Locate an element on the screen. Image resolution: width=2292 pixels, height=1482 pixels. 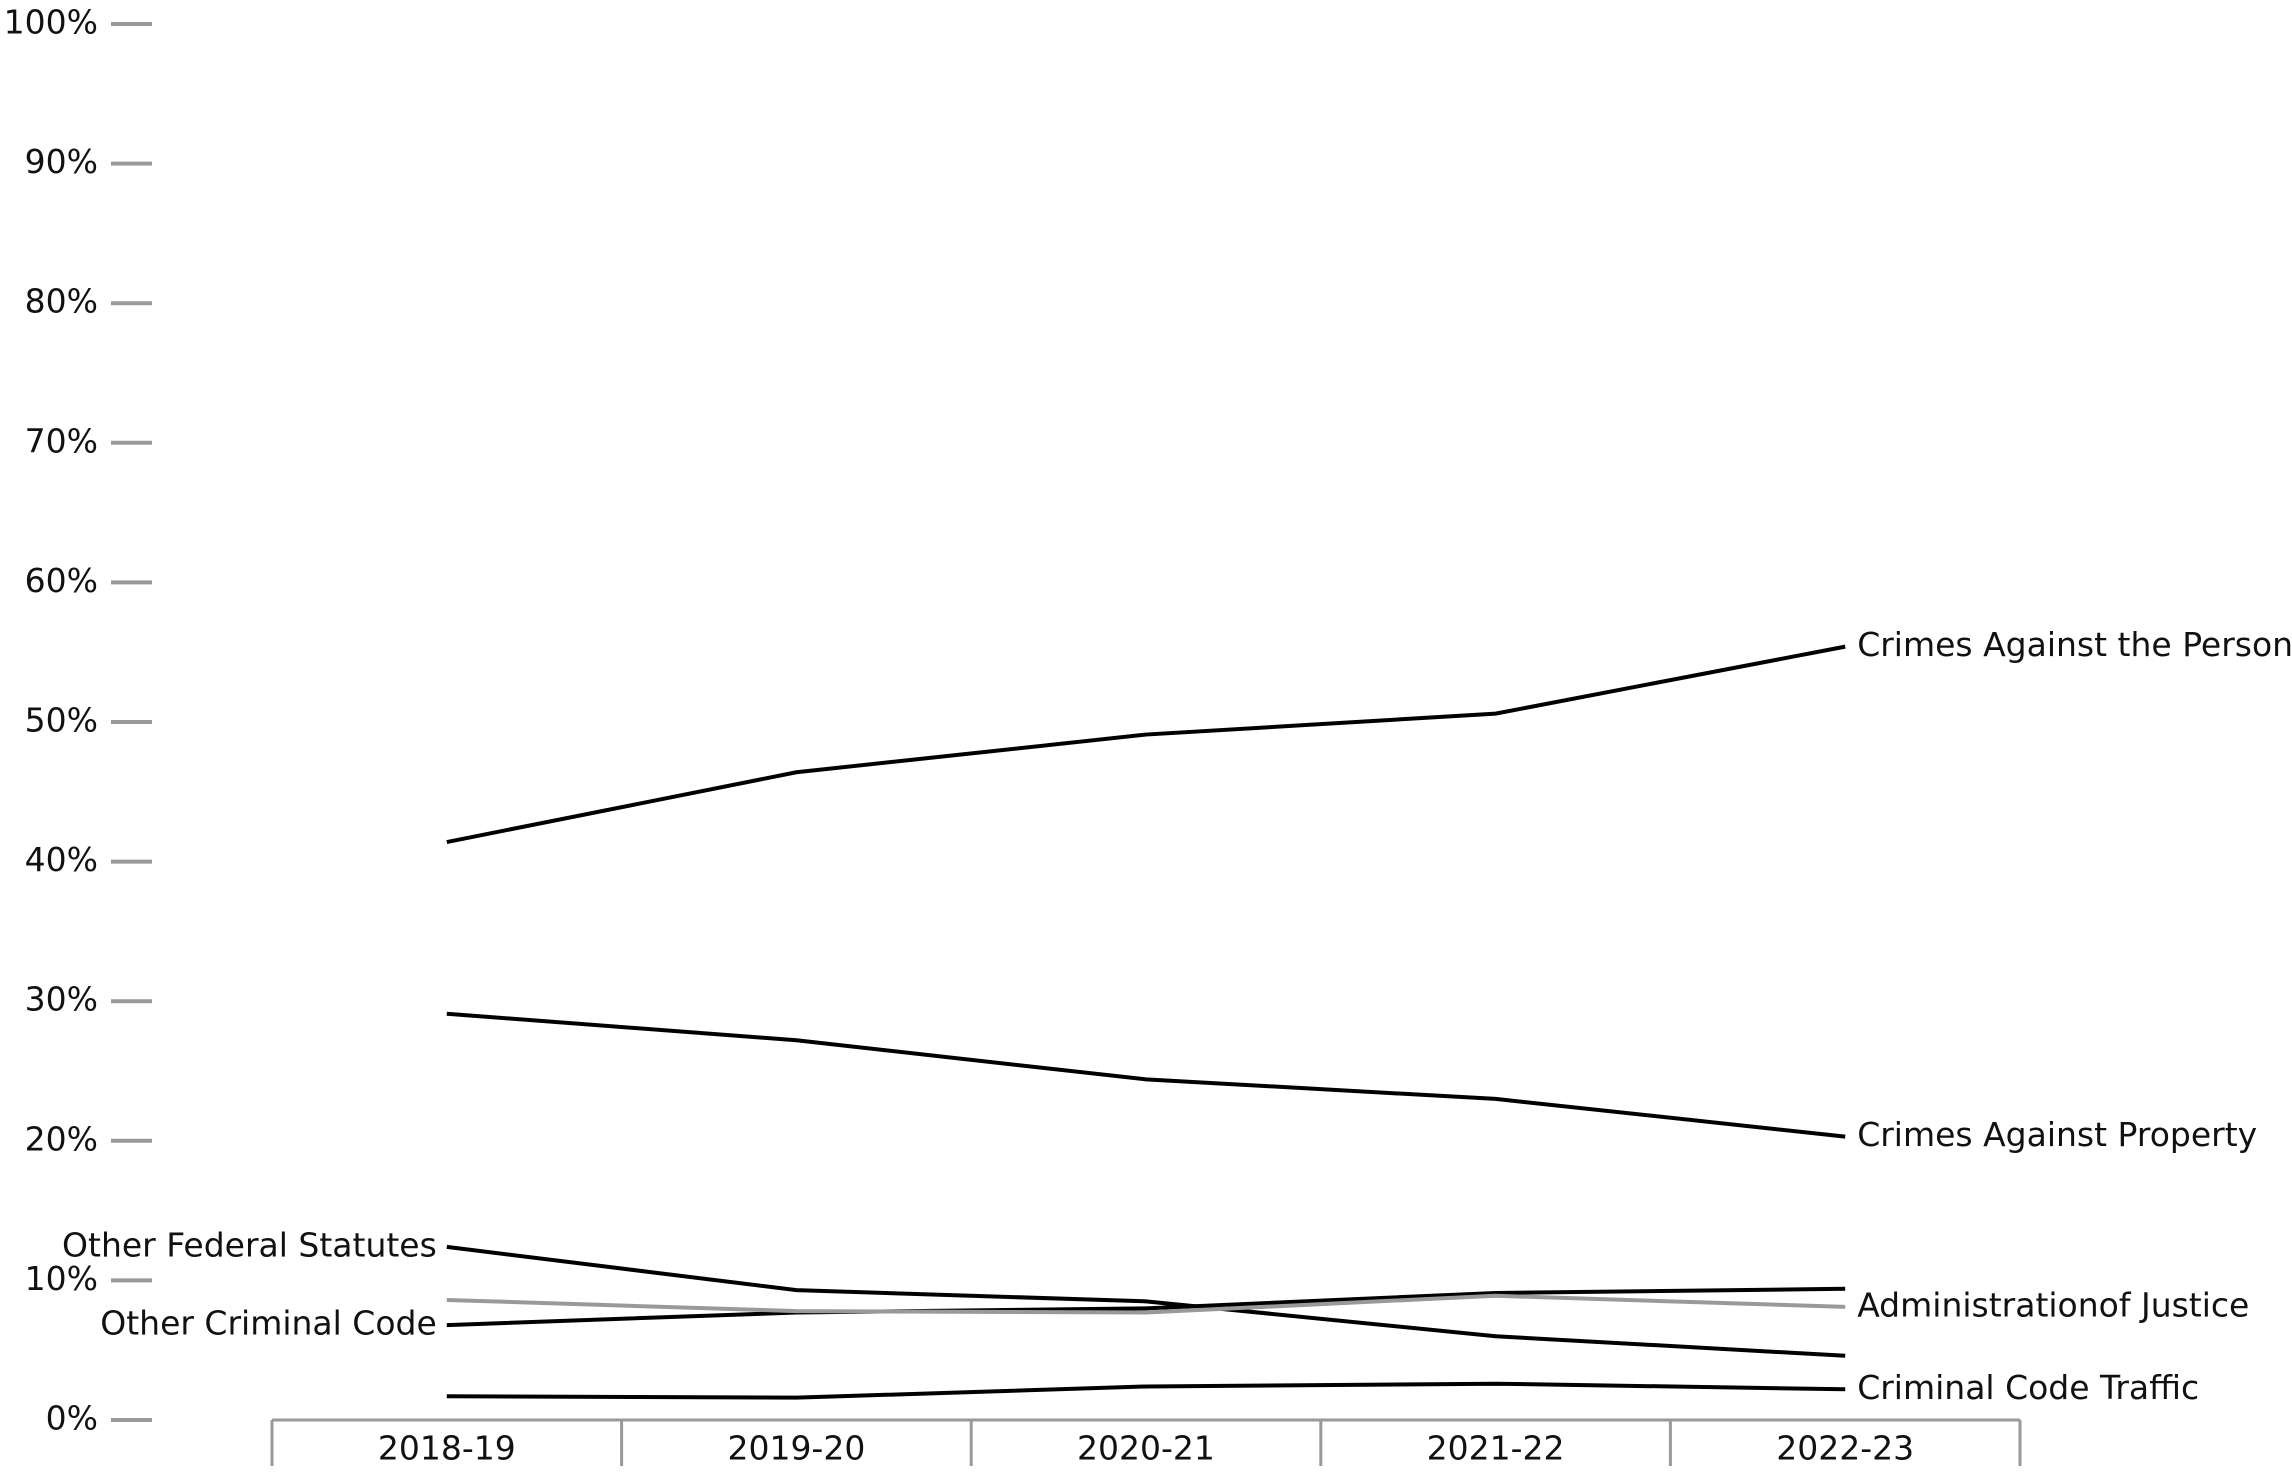
series-label: Criminal Code Traffic is located at coordinates (2028, 1387).